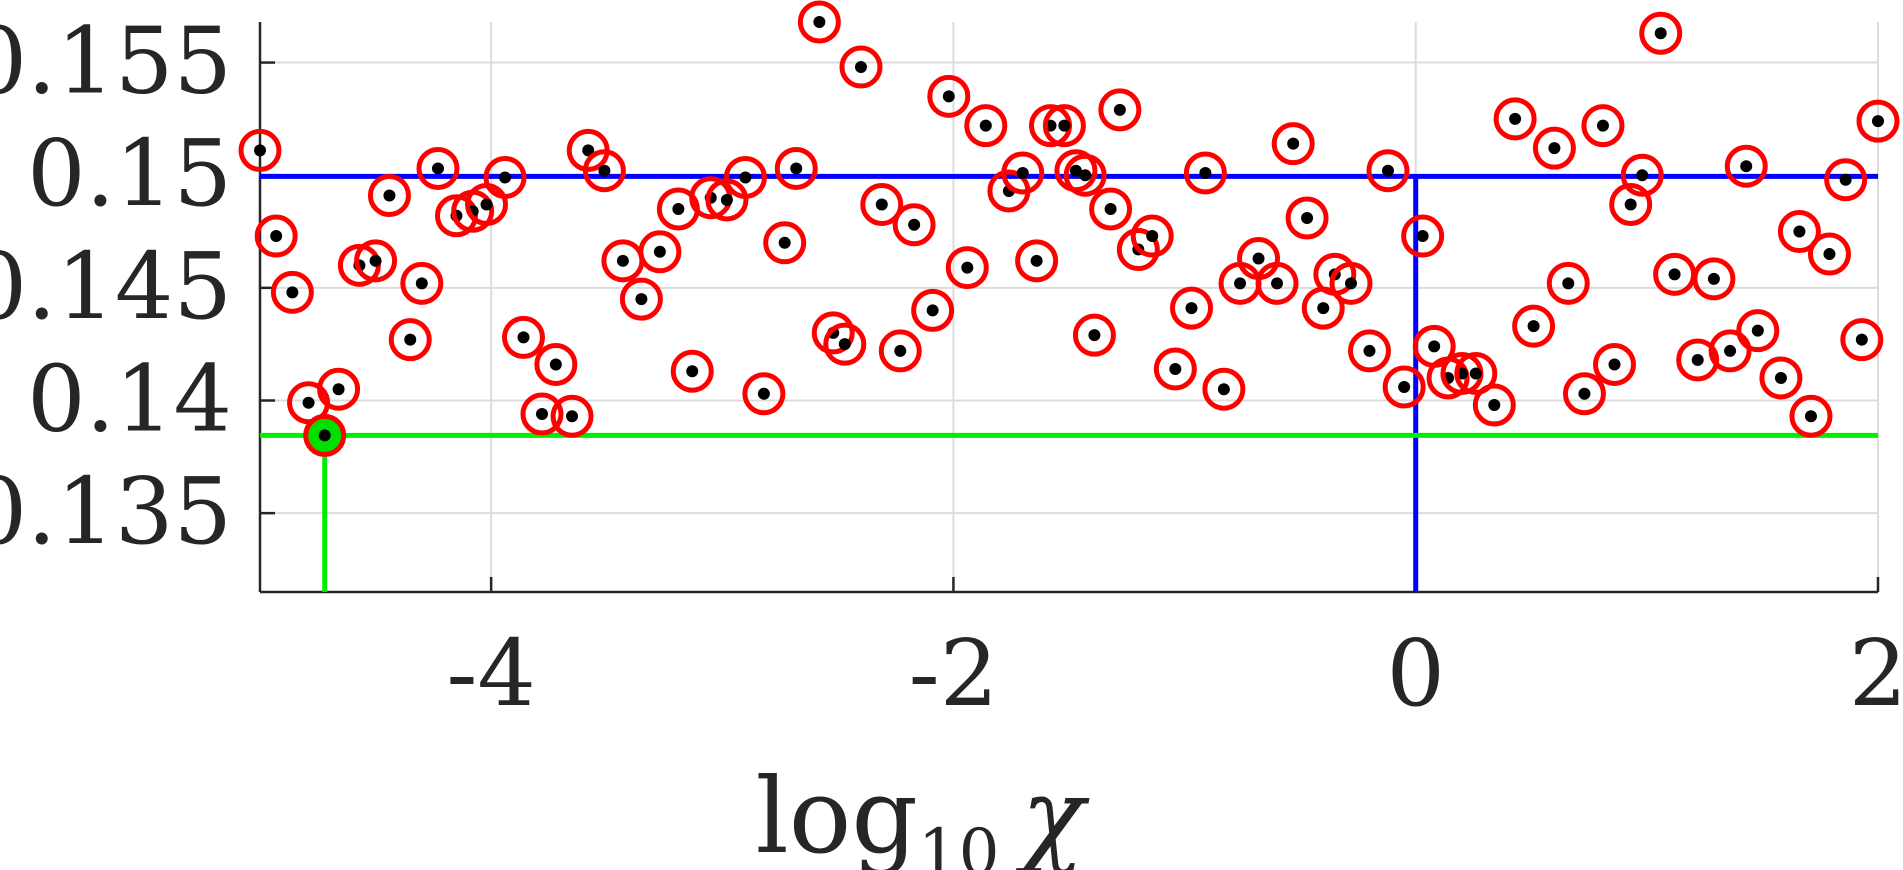 The width and height of the screenshot is (1903, 870). What do you see at coordinates (923, 812) in the screenshot?
I see `x-axis-label: log10 χ` at bounding box center [923, 812].